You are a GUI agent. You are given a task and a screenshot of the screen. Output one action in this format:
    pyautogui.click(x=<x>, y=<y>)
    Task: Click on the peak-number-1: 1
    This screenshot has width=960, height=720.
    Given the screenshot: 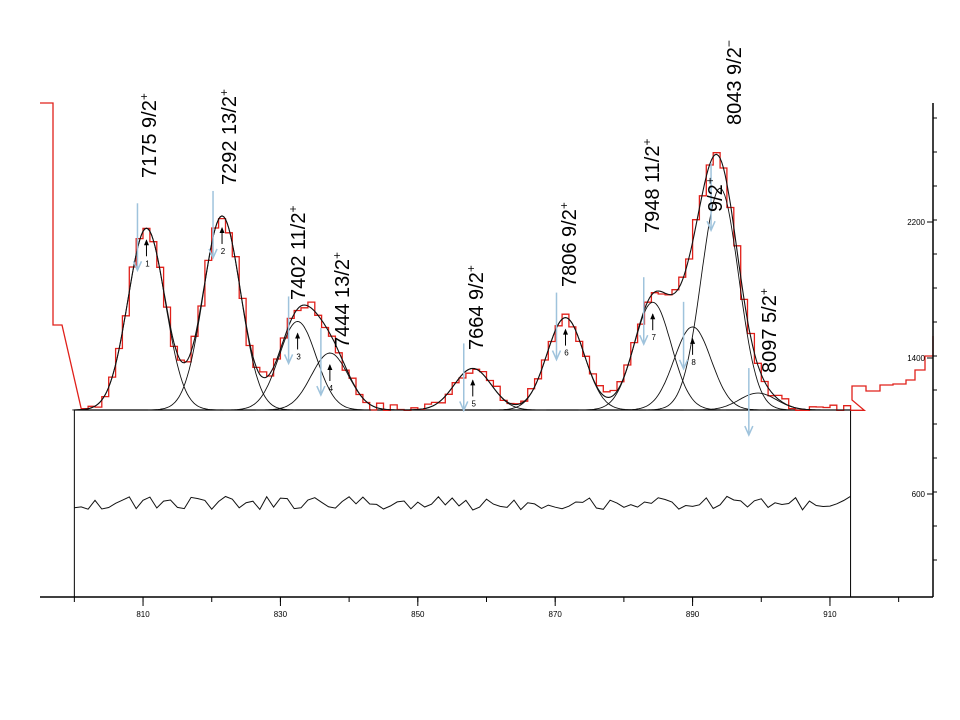 What is the action you would take?
    pyautogui.click(x=147, y=263)
    